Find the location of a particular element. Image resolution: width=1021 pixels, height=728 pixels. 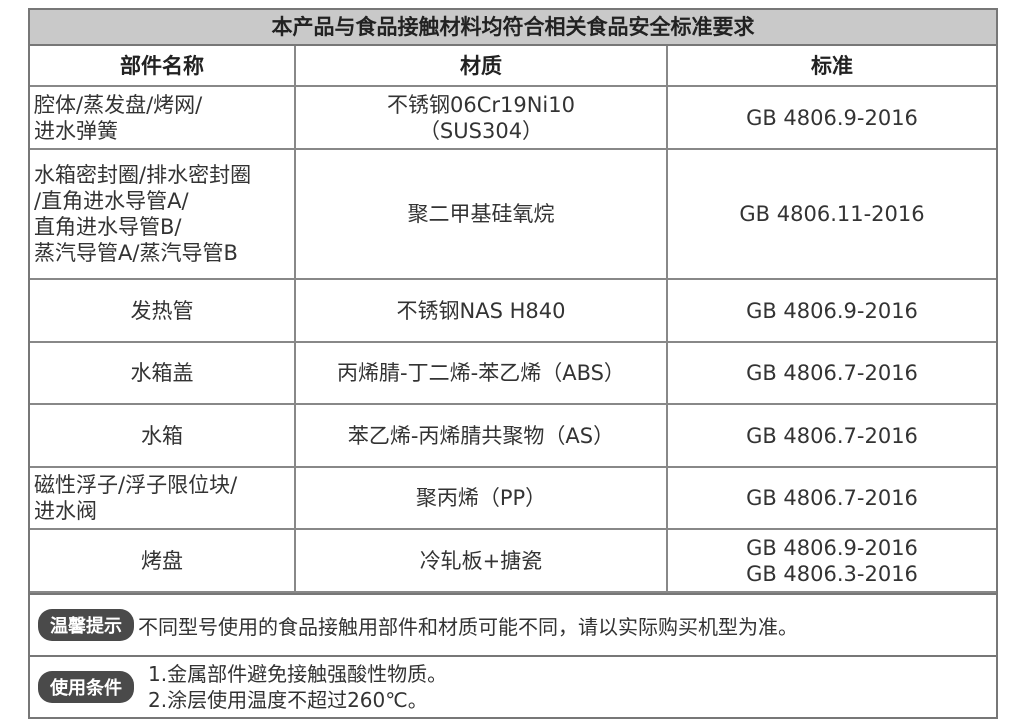

part-name-cell-line: 蒸汽导管A/蒸汽导管B is located at coordinates (136, 253).